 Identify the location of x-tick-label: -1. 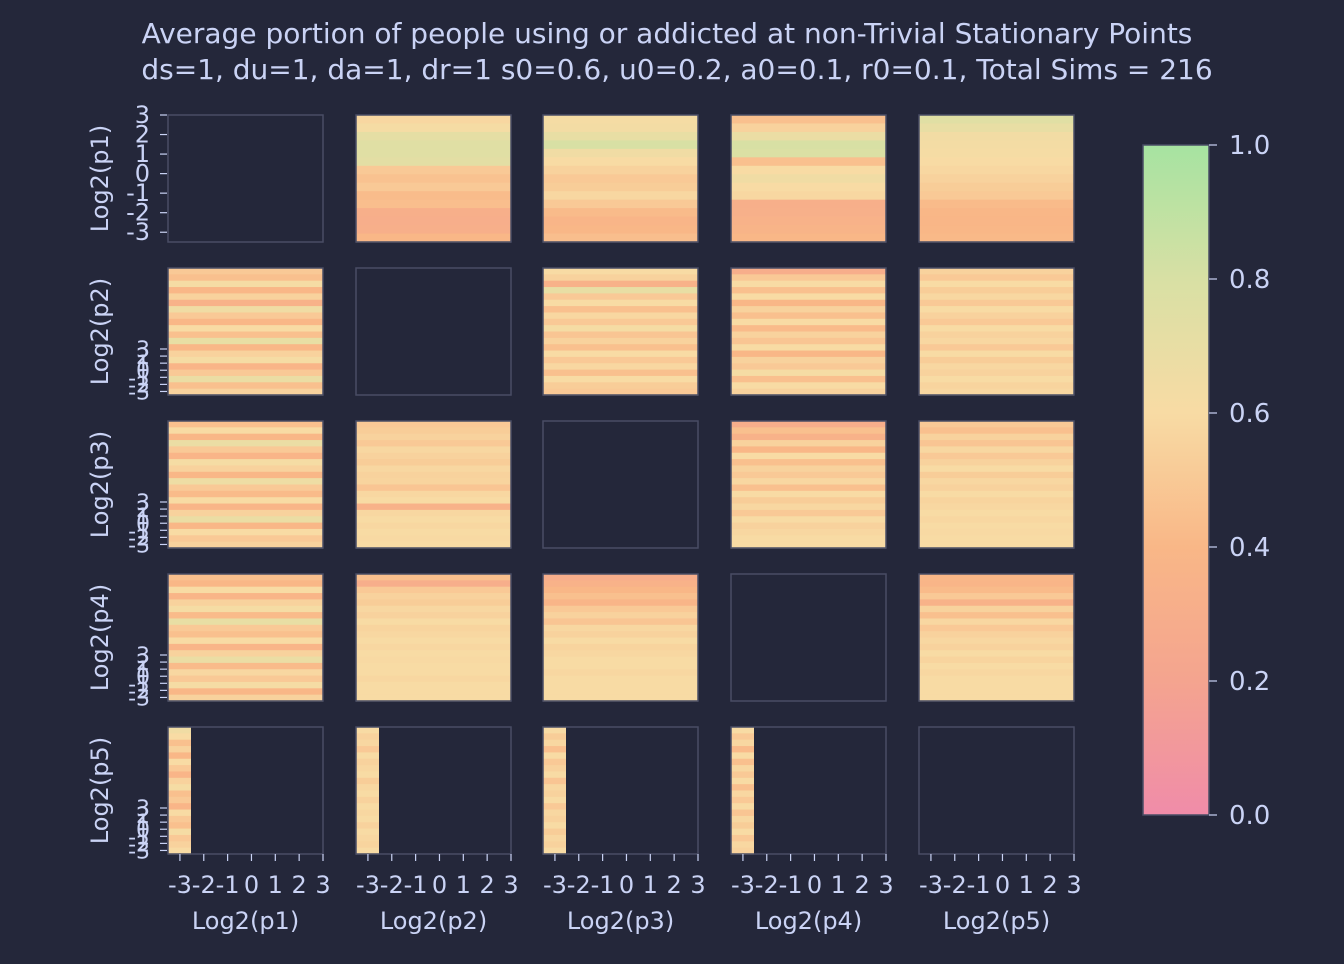
(979, 885).